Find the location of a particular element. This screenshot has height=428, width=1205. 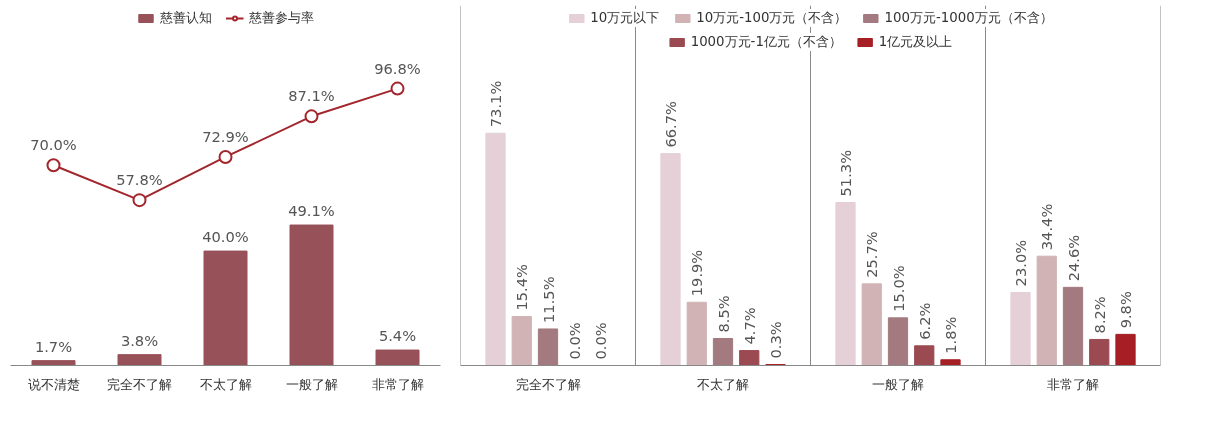

legend-label: 10万元以下 is located at coordinates (625, 18).